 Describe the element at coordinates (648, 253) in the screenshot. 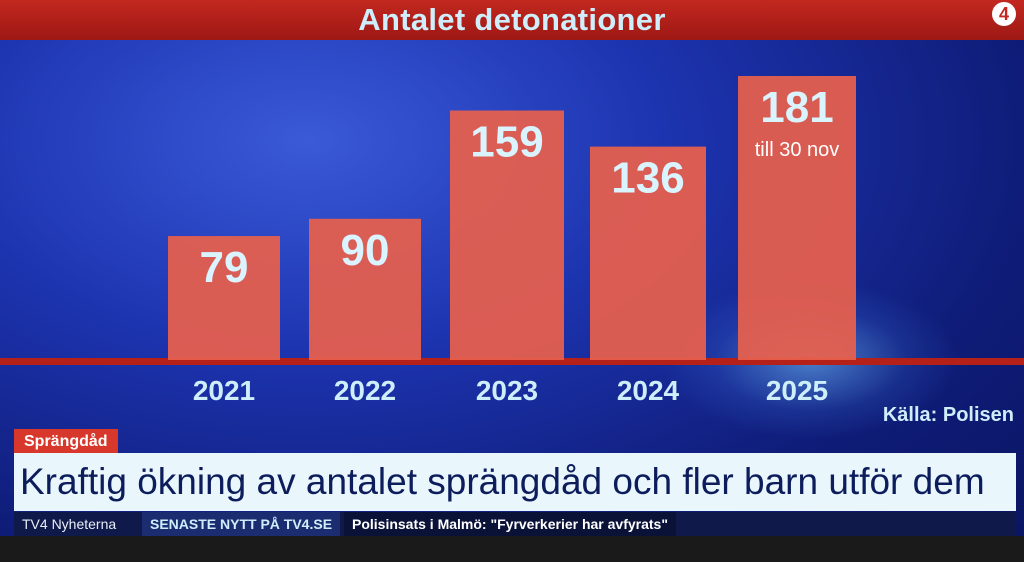

I see `bar-2024` at that location.